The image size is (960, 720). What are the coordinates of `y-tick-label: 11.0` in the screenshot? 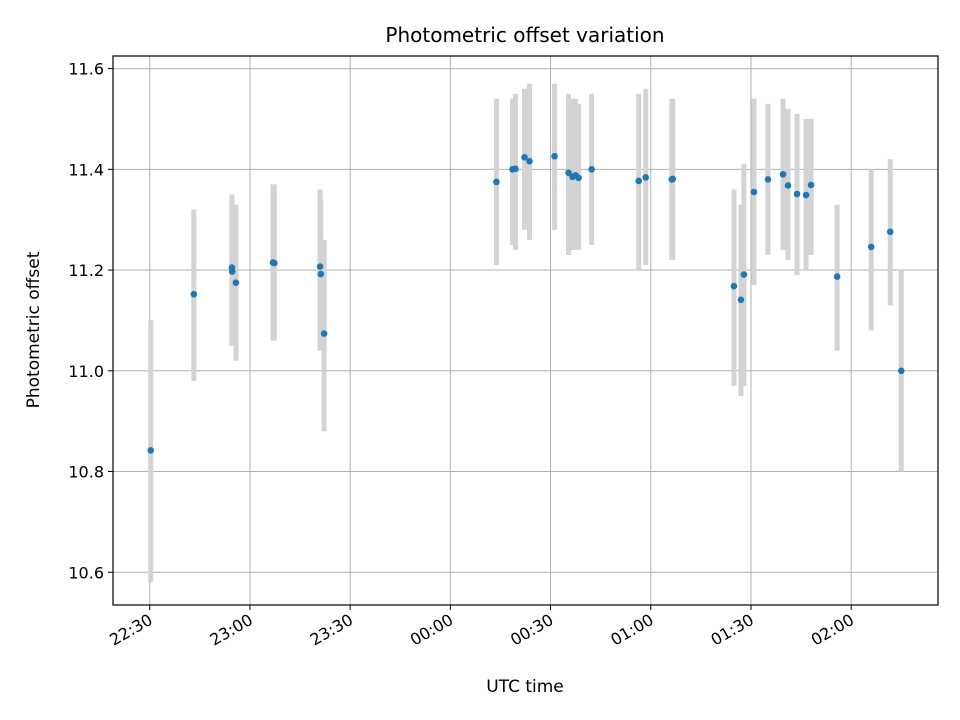 It's located at (86, 371).